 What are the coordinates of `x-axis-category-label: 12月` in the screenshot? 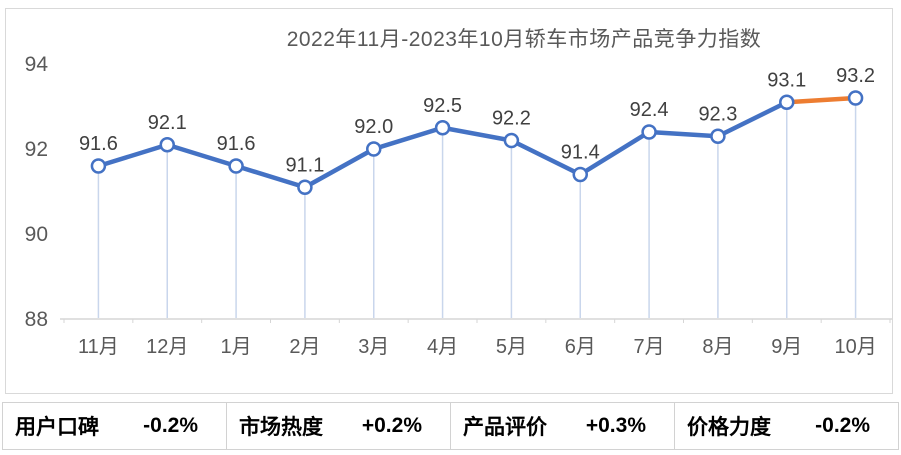 It's located at (167, 347).